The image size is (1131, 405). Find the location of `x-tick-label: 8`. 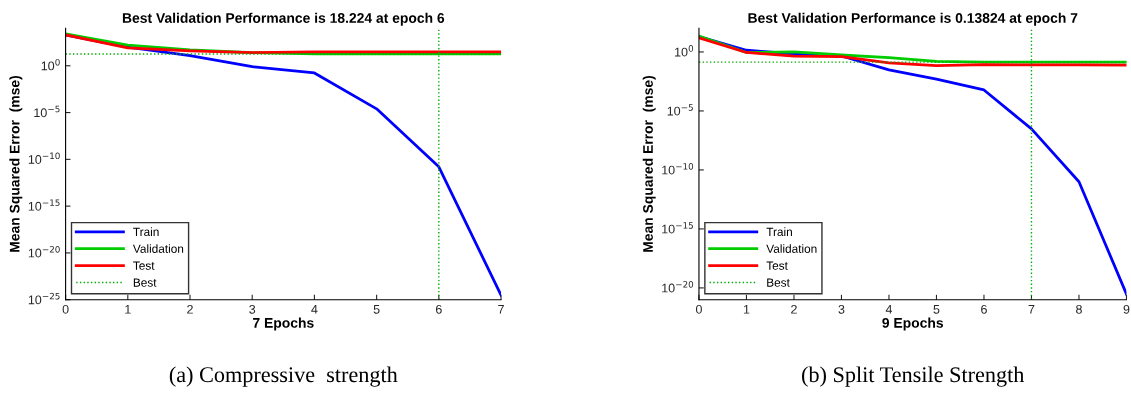

x-tick-label: 8 is located at coordinates (1079, 309).